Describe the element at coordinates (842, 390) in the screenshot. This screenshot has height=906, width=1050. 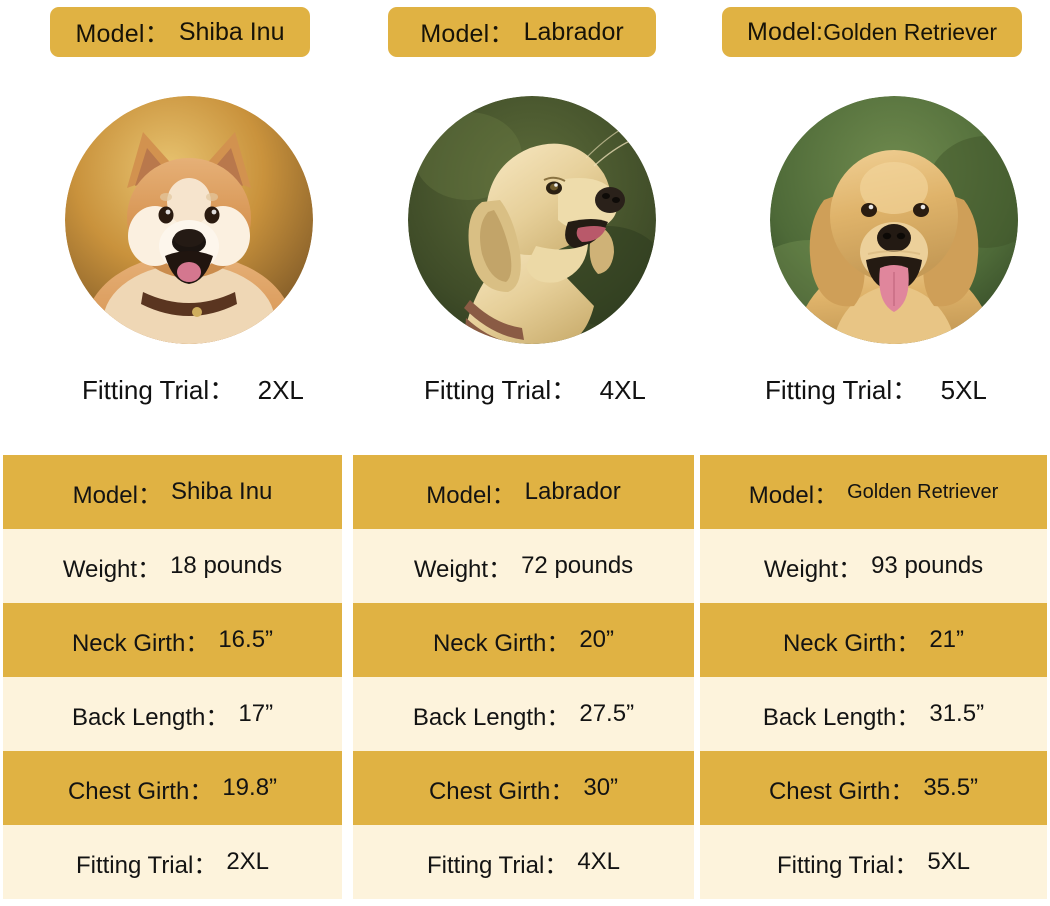
I see `fitting-trial-caption-label-3: Fitting Trial：` at that location.